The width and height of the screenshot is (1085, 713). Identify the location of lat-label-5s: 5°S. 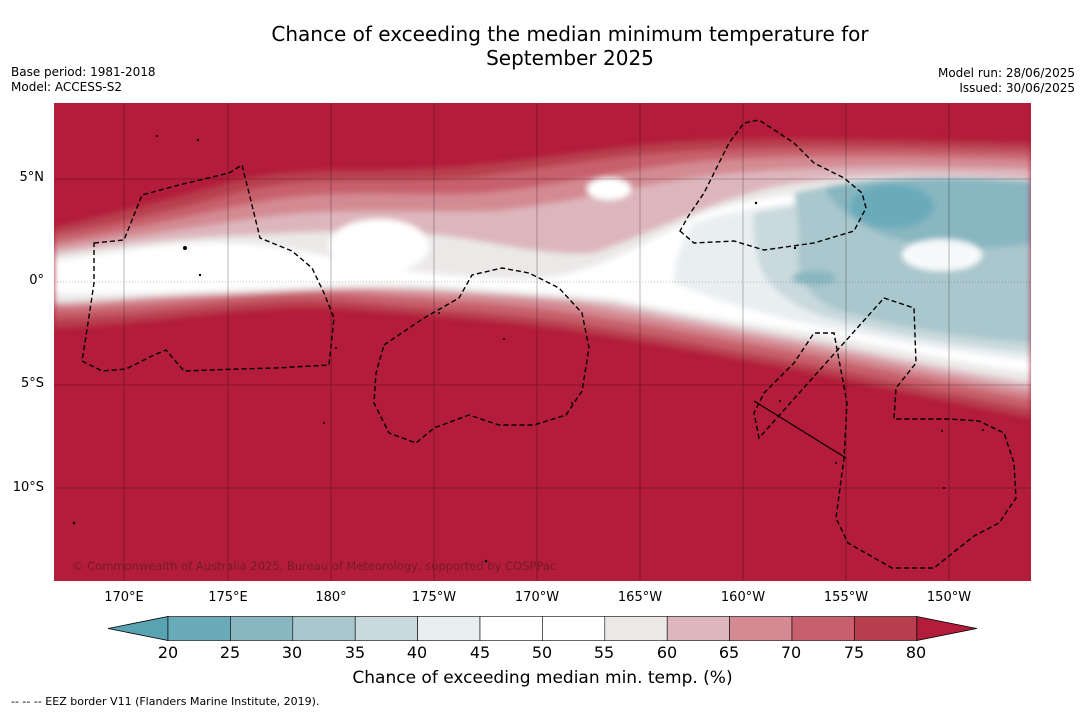
(32, 383).